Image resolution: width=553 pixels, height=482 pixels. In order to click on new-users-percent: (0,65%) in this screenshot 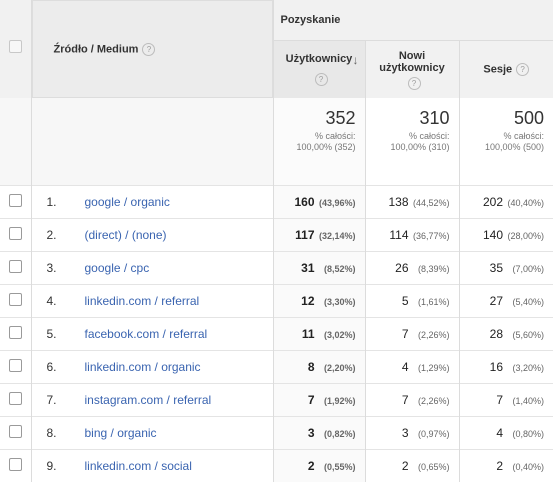, I will do `click(431, 467)`.